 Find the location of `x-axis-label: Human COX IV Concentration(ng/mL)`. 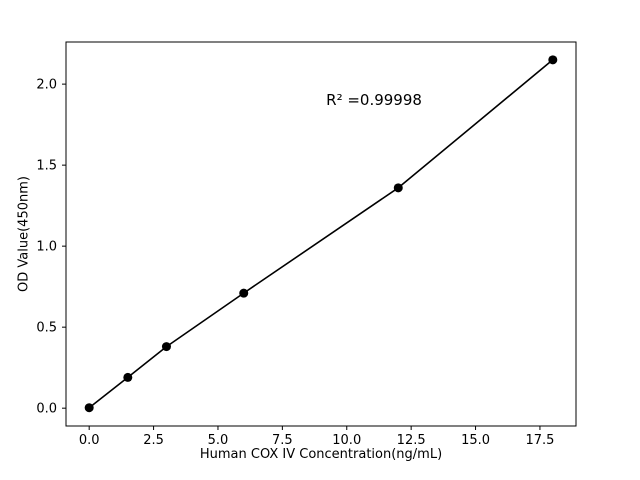

x-axis-label: Human COX IV Concentration(ng/mL) is located at coordinates (321, 454).